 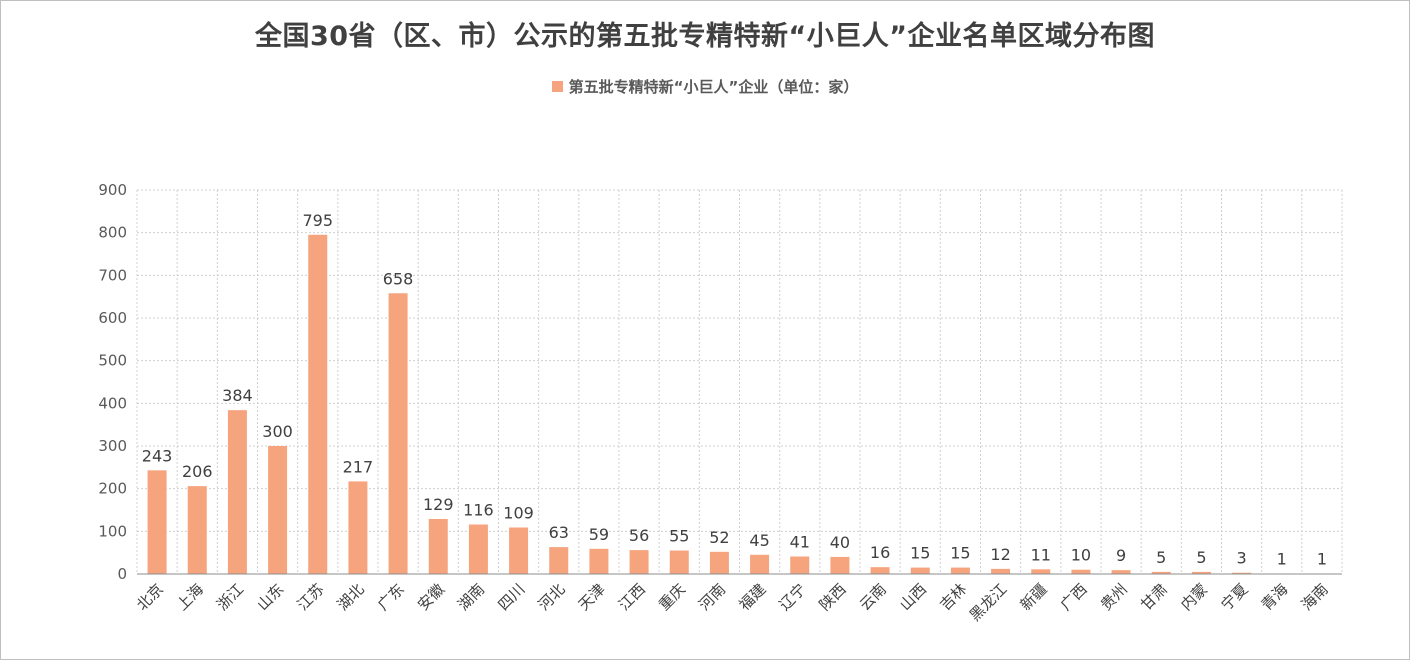 I want to click on bar-甘肃, so click(x=1161, y=572).